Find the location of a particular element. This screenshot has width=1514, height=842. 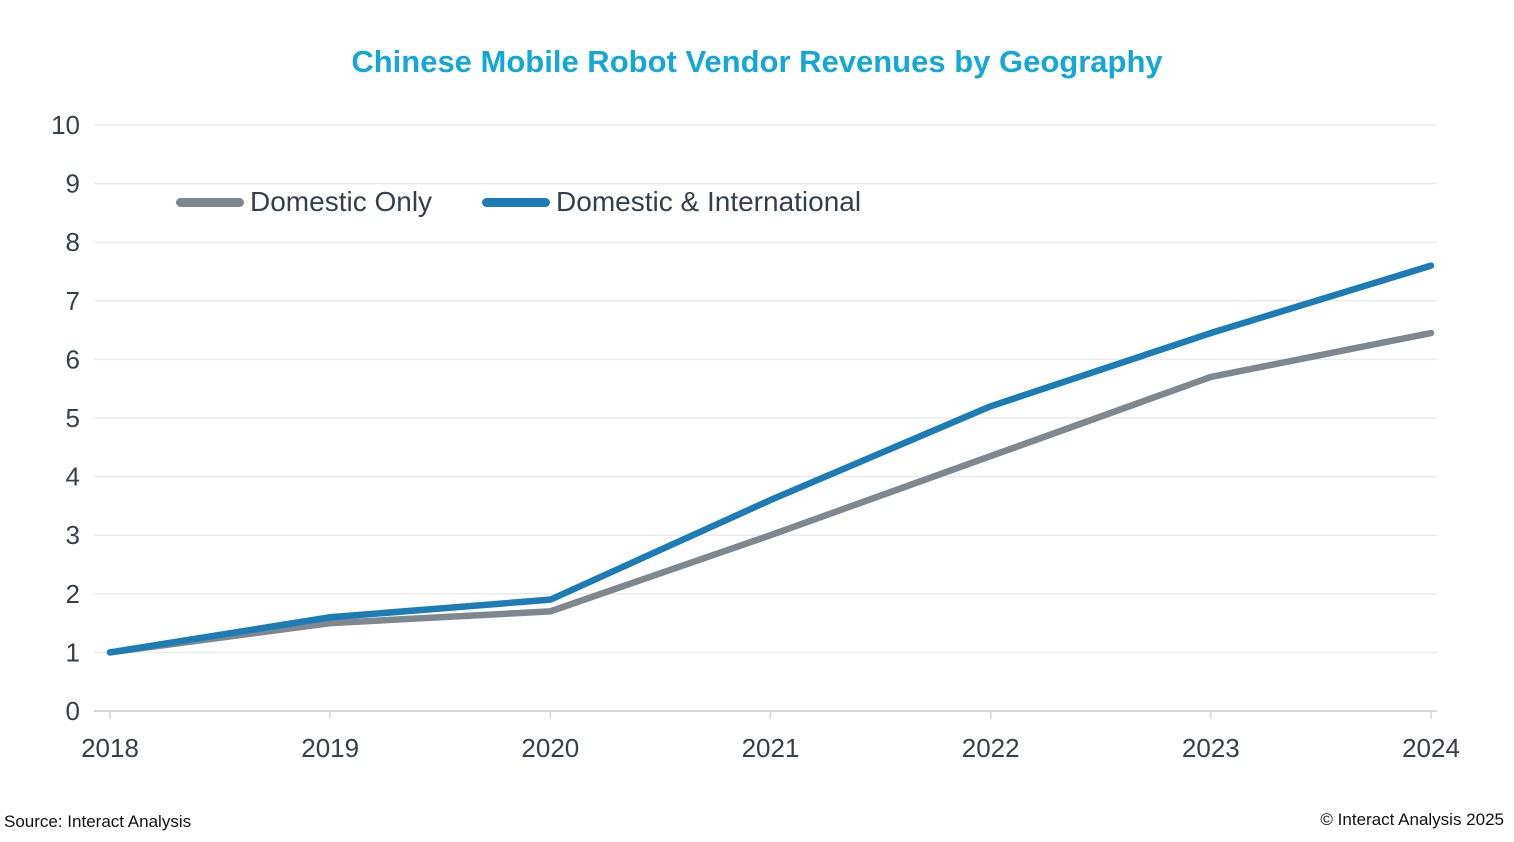

y-tick-label: 1 is located at coordinates (73, 652).